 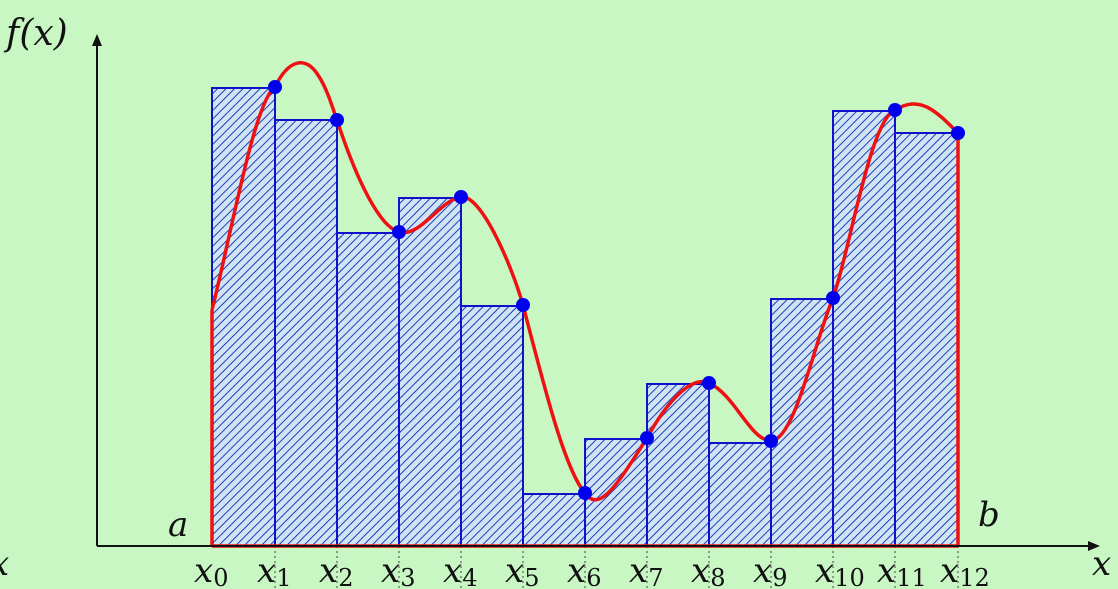 What do you see at coordinates (616, 567) in the screenshot?
I see `tick-guide-lines` at bounding box center [616, 567].